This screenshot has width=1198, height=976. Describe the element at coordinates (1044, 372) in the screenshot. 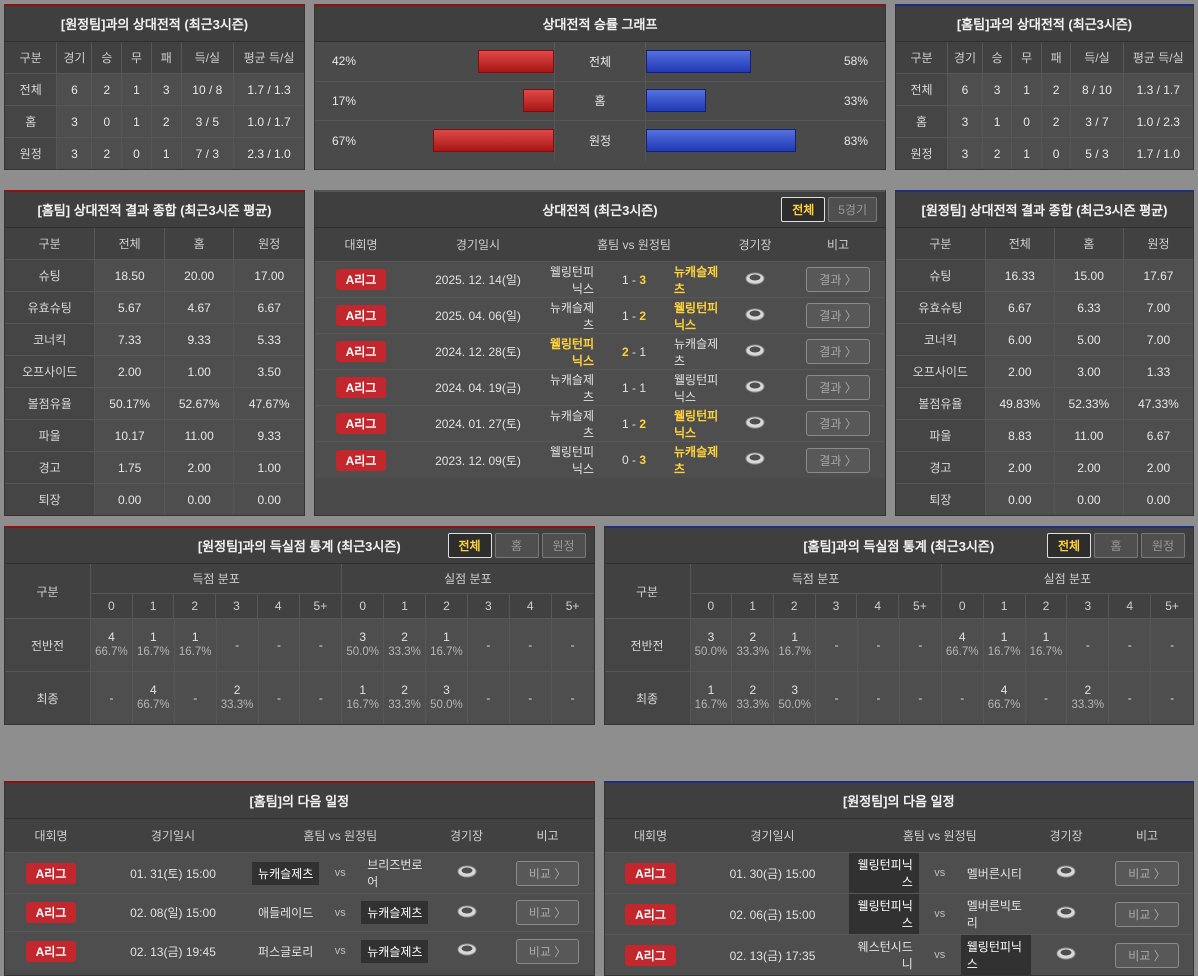

I see `stat-row-offsides: 오프사이드 2.00 3.00 1.33` at that location.